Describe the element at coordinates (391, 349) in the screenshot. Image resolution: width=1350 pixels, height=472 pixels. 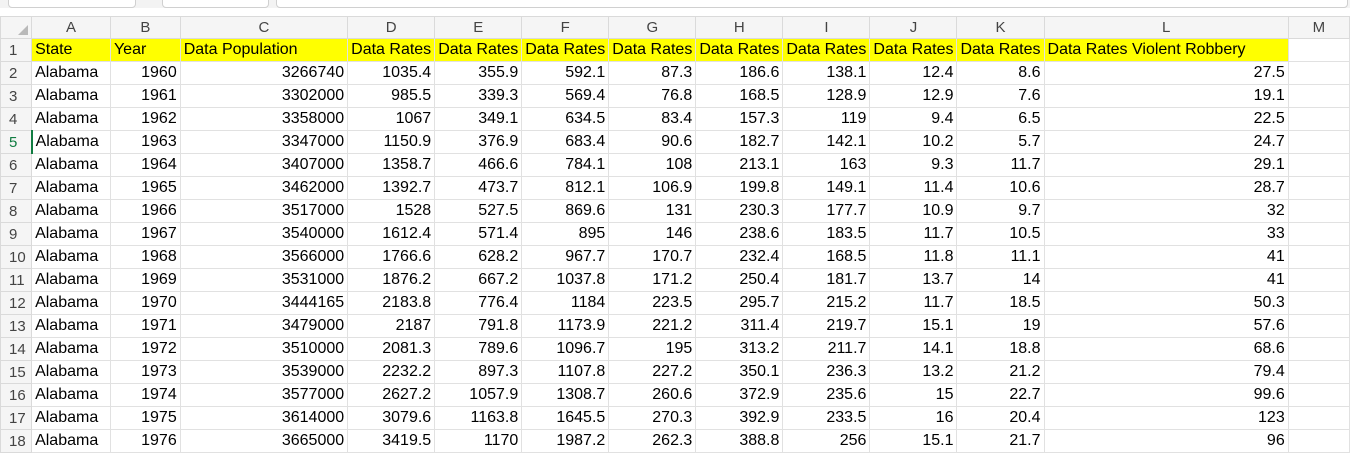
I see `data-cell: 2081.3` at that location.